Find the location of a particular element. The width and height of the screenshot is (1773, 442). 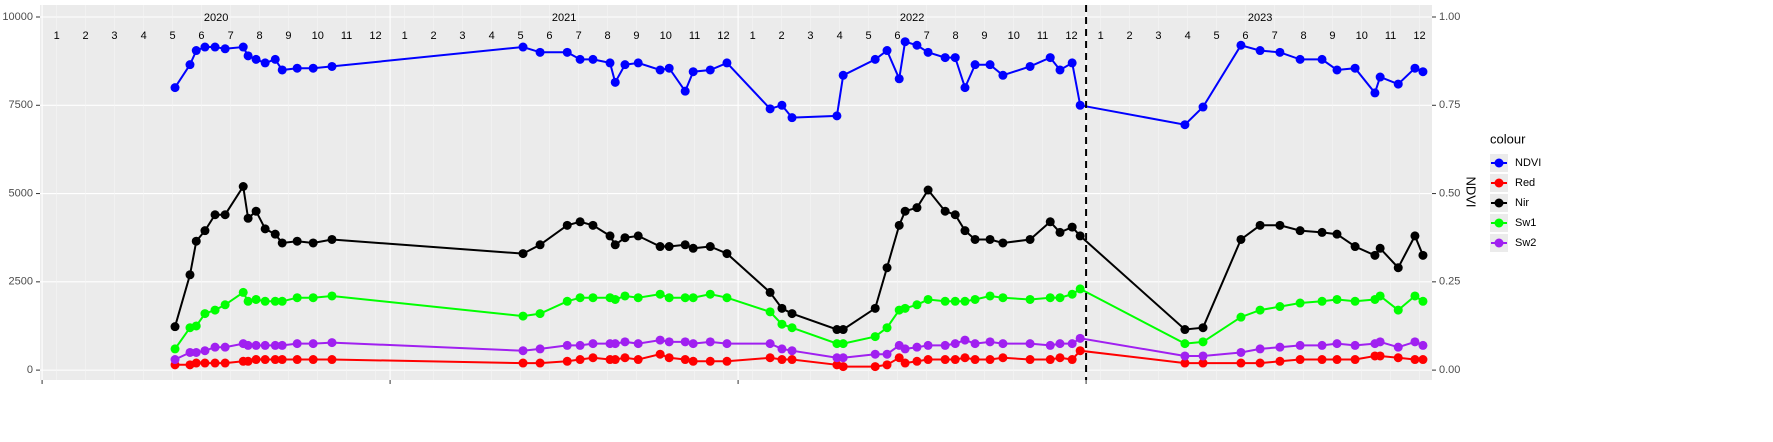

y2-axis-title: NDVI is located at coordinates (1471, 191).